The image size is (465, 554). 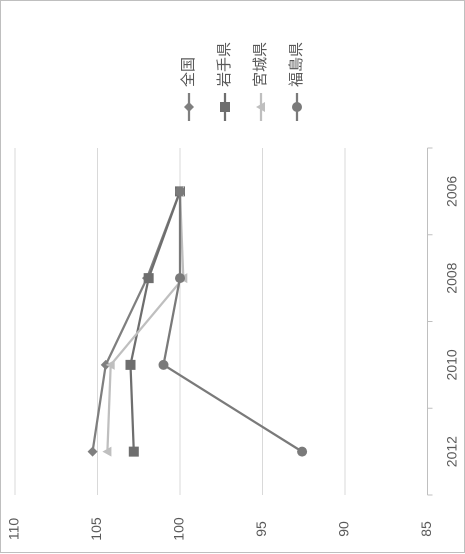 I want to click on legend-label: 福島県, so click(x=296, y=64).